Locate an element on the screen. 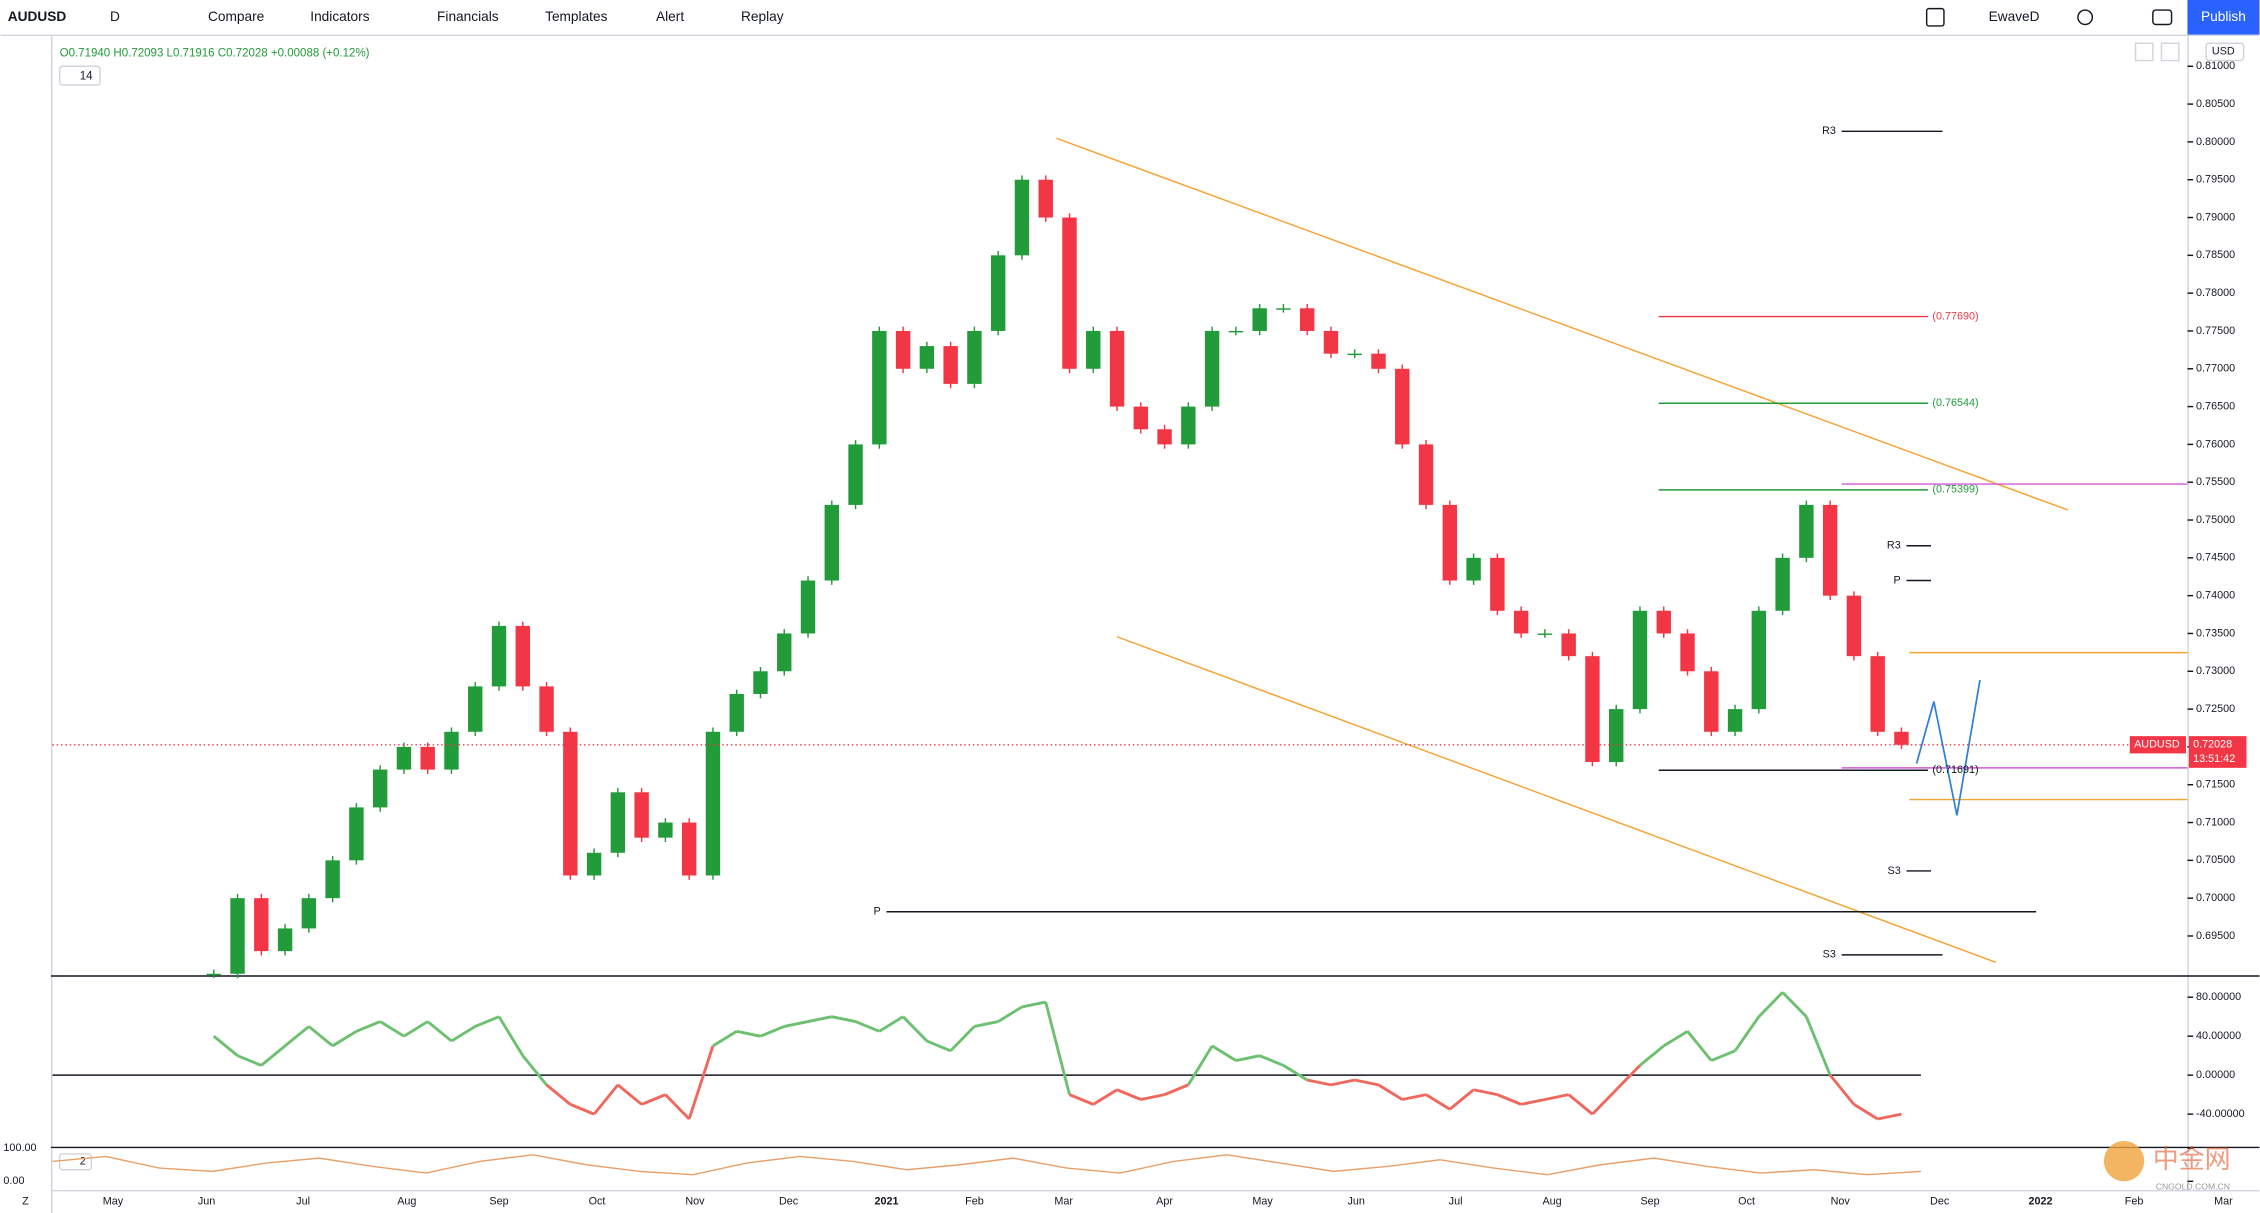 The height and width of the screenshot is (1213, 2260). y-tick-label: 0.75500 is located at coordinates (2215, 482).